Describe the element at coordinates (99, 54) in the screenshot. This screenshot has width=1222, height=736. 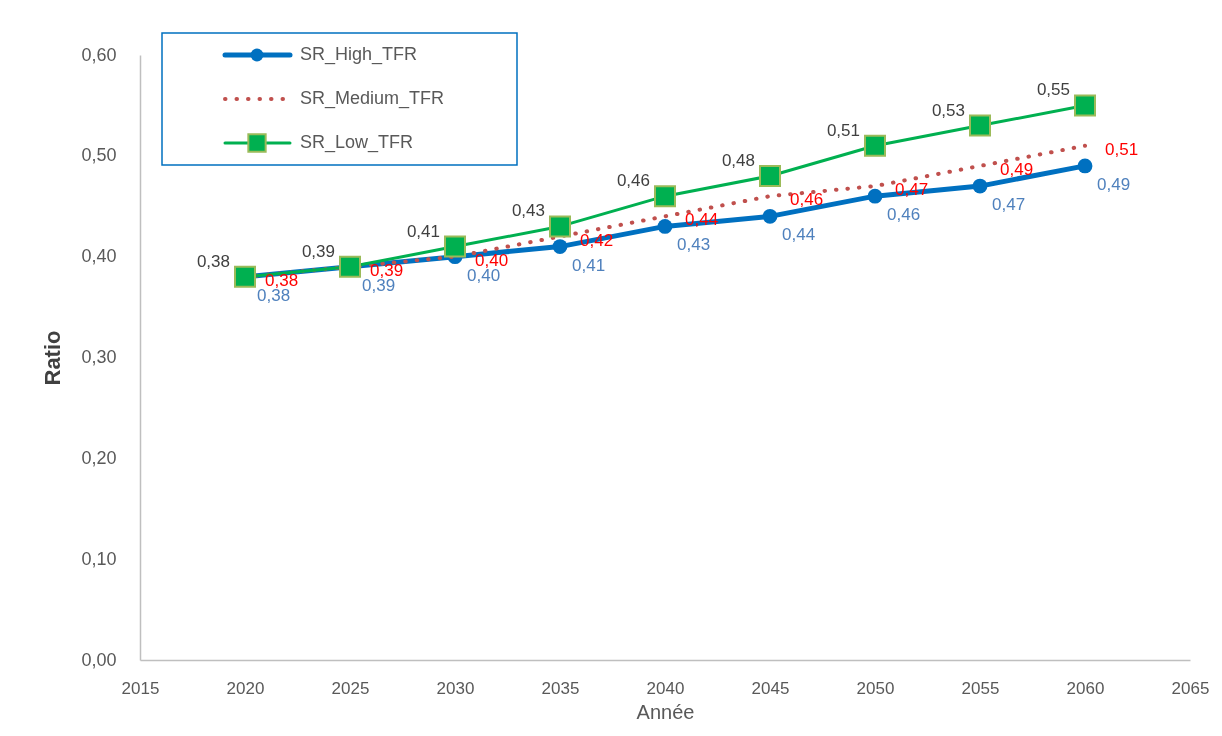
I see `y-tick-label: 0,60` at that location.